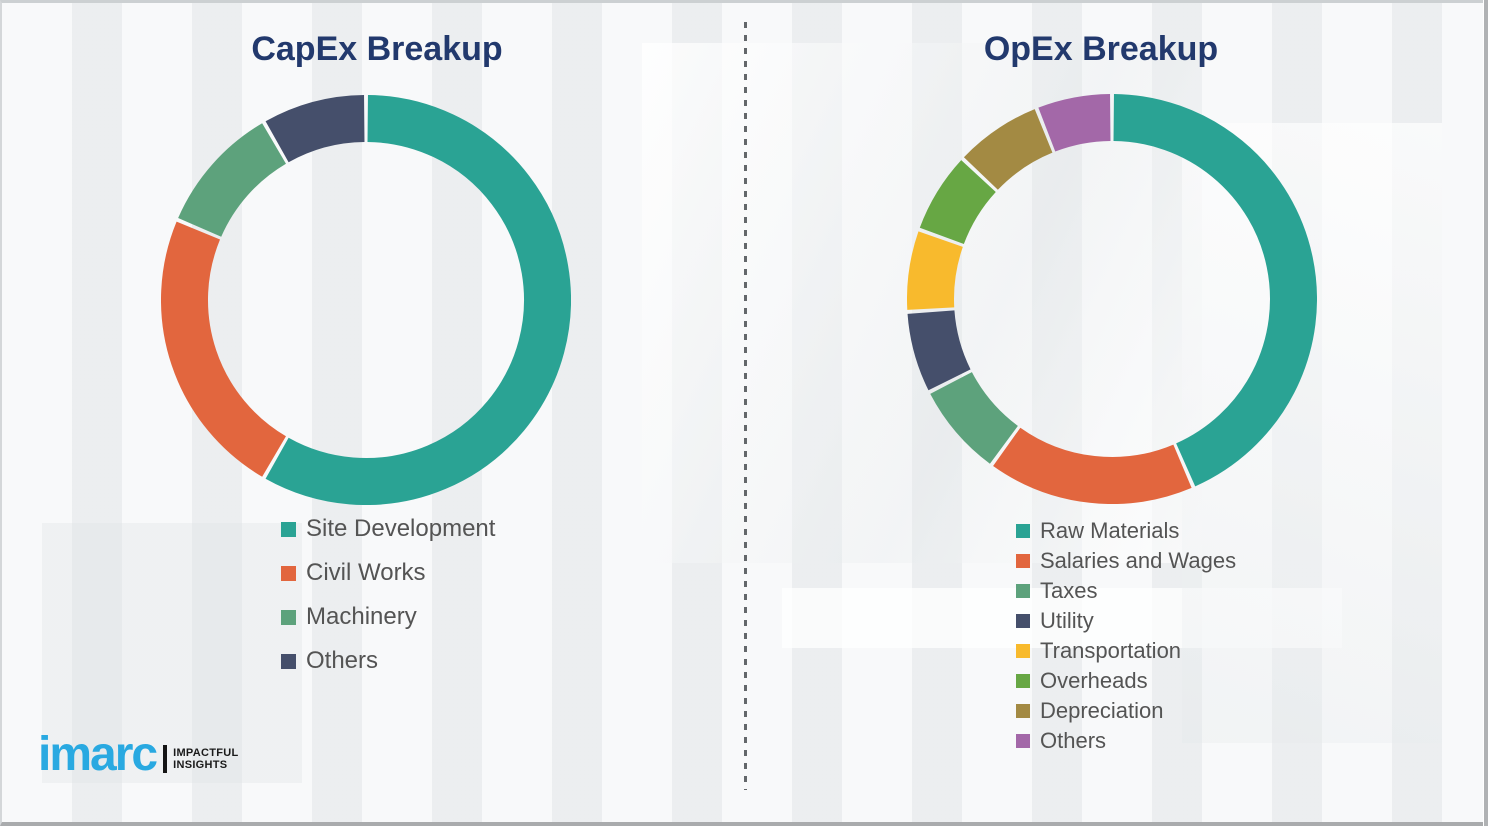 The width and height of the screenshot is (1488, 836). Describe the element at coordinates (418, 300) in the screenshot. I see `donut-segment-site-development` at that location.